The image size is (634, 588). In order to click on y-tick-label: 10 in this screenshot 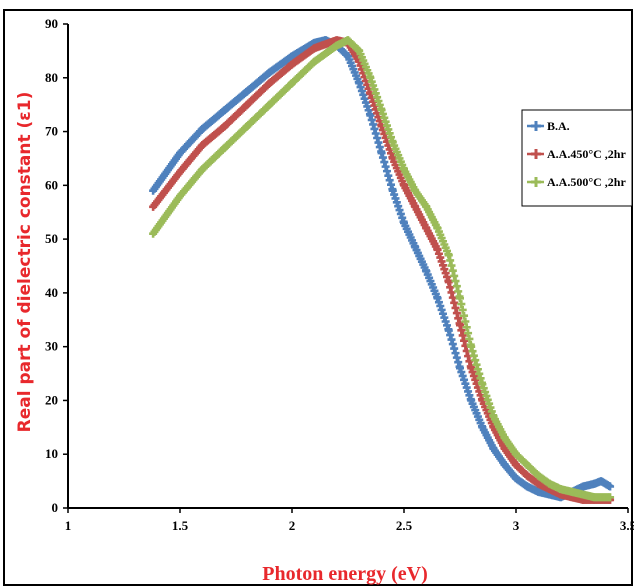, I will do `click(51, 453)`.